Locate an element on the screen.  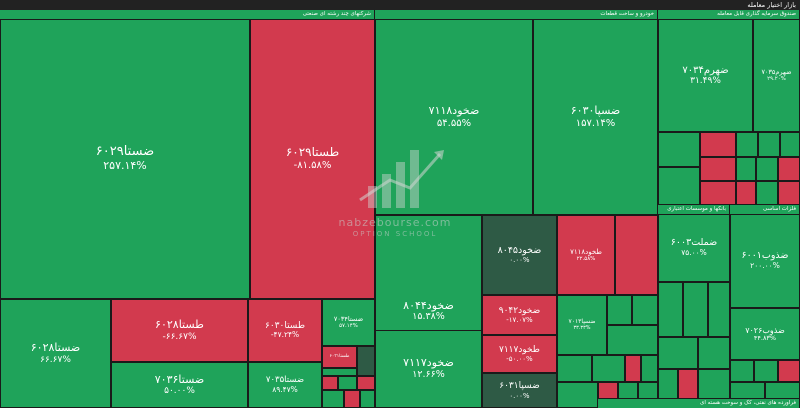
tile-zekhod-7117: ضخود۷۱۱۷ ۱۲.۶۶% is located at coordinates (428, 369).